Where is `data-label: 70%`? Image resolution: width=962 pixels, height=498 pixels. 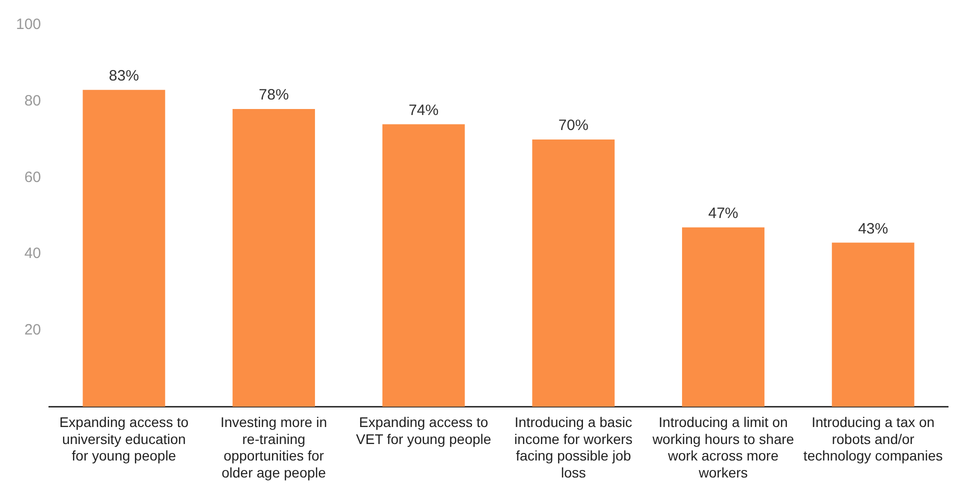 data-label: 70% is located at coordinates (573, 125).